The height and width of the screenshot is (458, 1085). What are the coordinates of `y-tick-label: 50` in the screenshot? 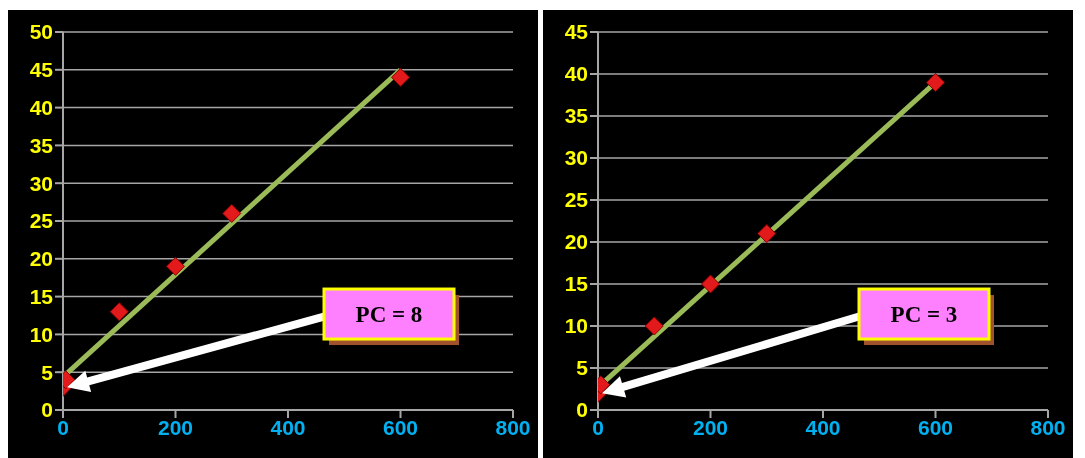 It's located at (41, 32).